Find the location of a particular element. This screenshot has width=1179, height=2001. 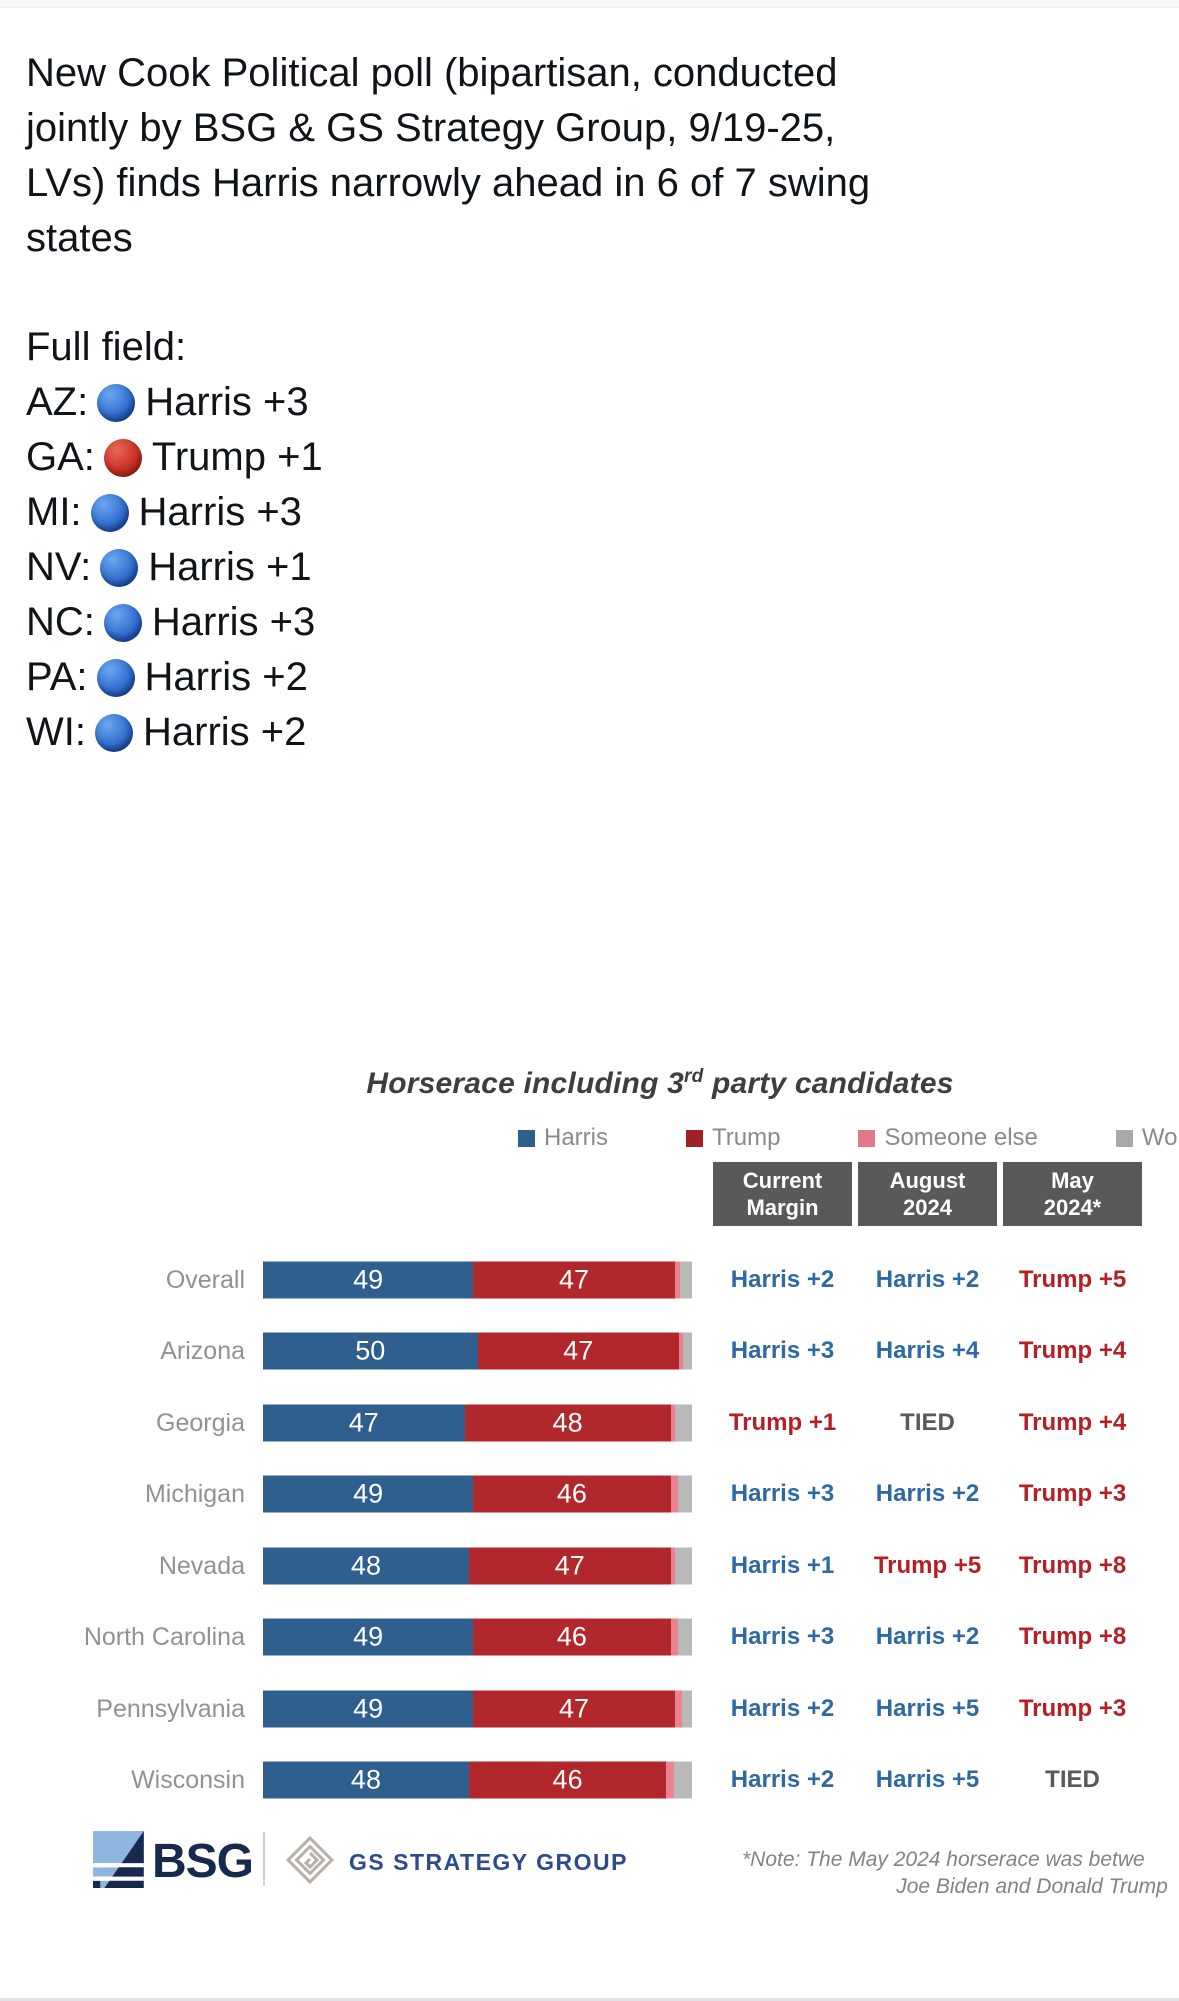

row-label: Nevada is located at coordinates (201, 1565).